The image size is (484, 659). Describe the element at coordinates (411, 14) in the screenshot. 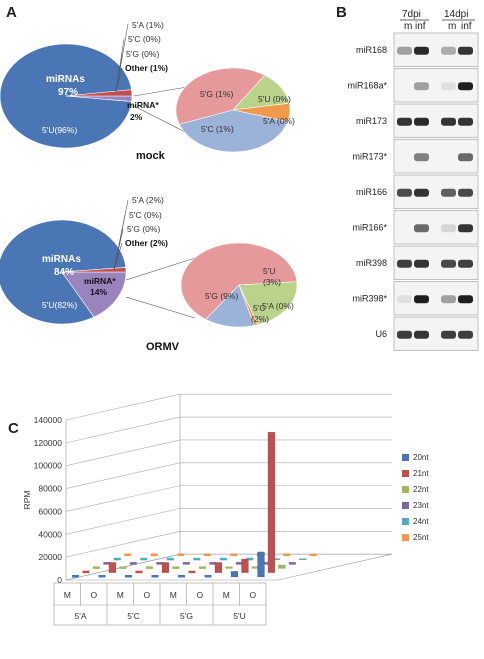

I see `blot-header-7dpi: 7dpi` at that location.